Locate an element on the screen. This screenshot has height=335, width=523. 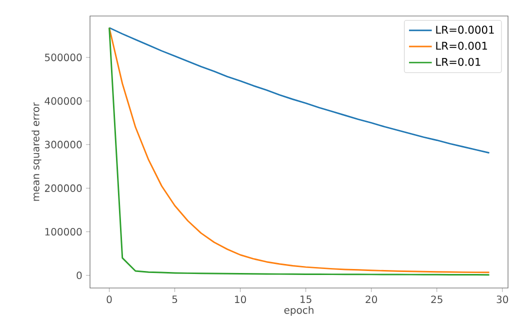
y-tick-label: 300000 is located at coordinates (63, 144).